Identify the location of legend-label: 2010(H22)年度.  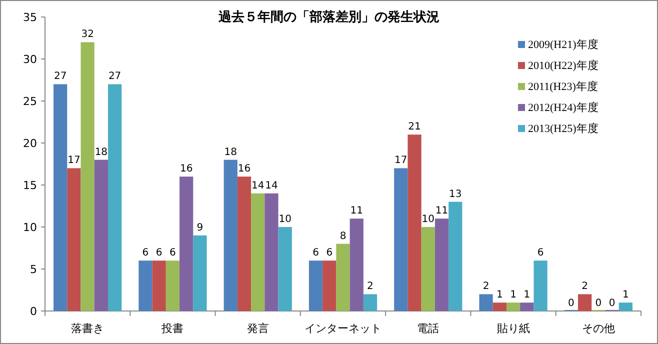
(563, 65).